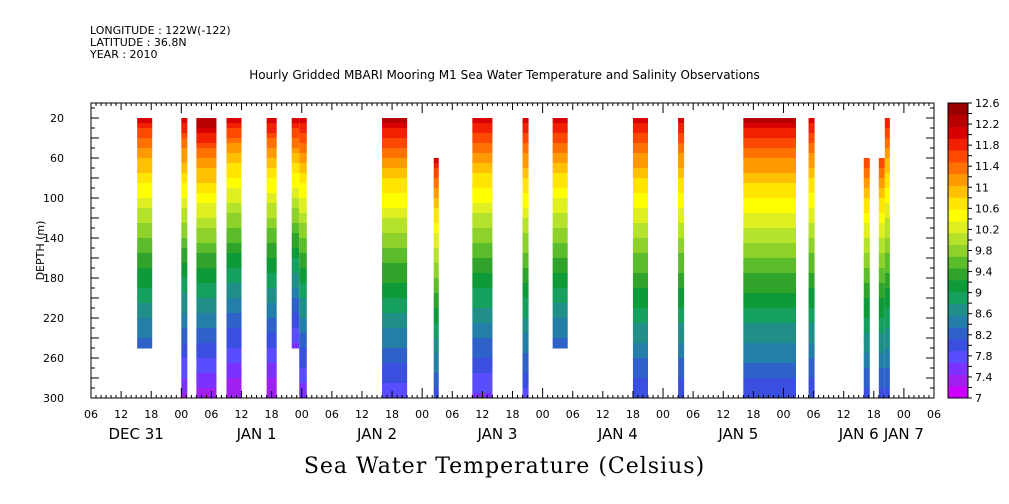 This screenshot has width=1009, height=504. I want to click on y-tick-label: 60, so click(57, 158).